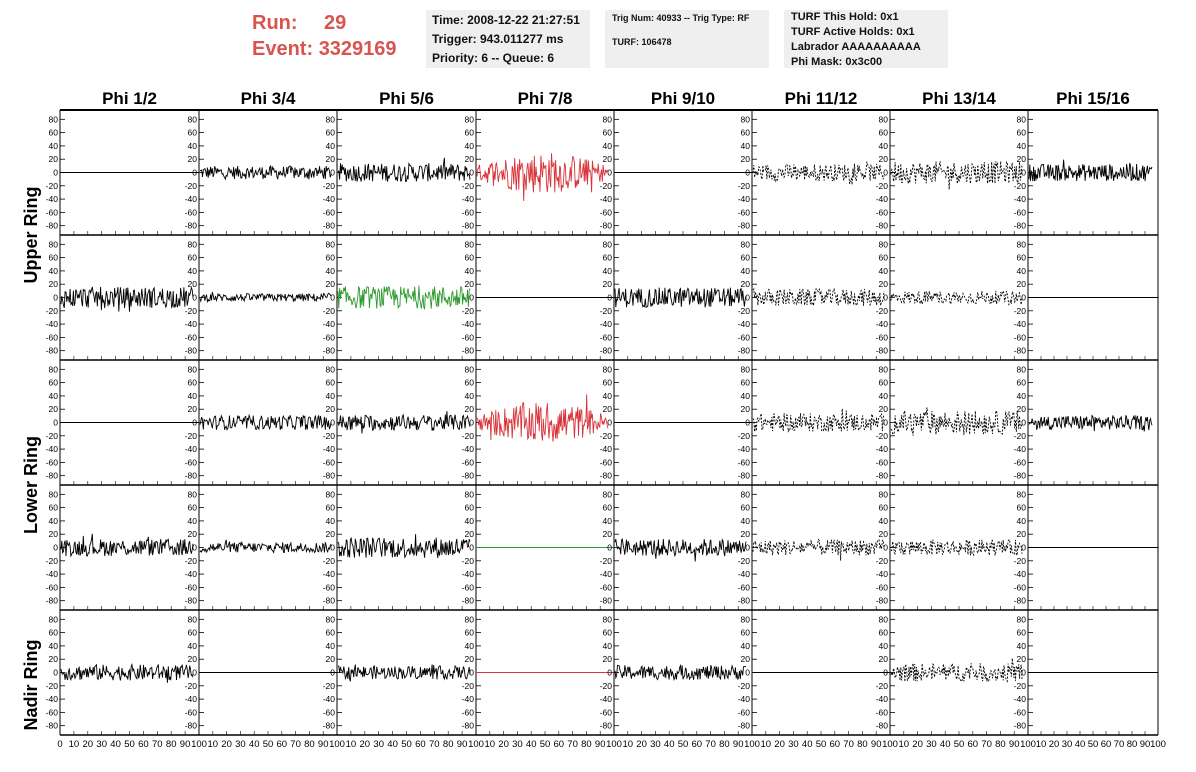 The image size is (1196, 772). What do you see at coordinates (681, 18) in the screenshot?
I see `trig-num-line: Trig Num: 40933 -- Trig Type: RF` at bounding box center [681, 18].